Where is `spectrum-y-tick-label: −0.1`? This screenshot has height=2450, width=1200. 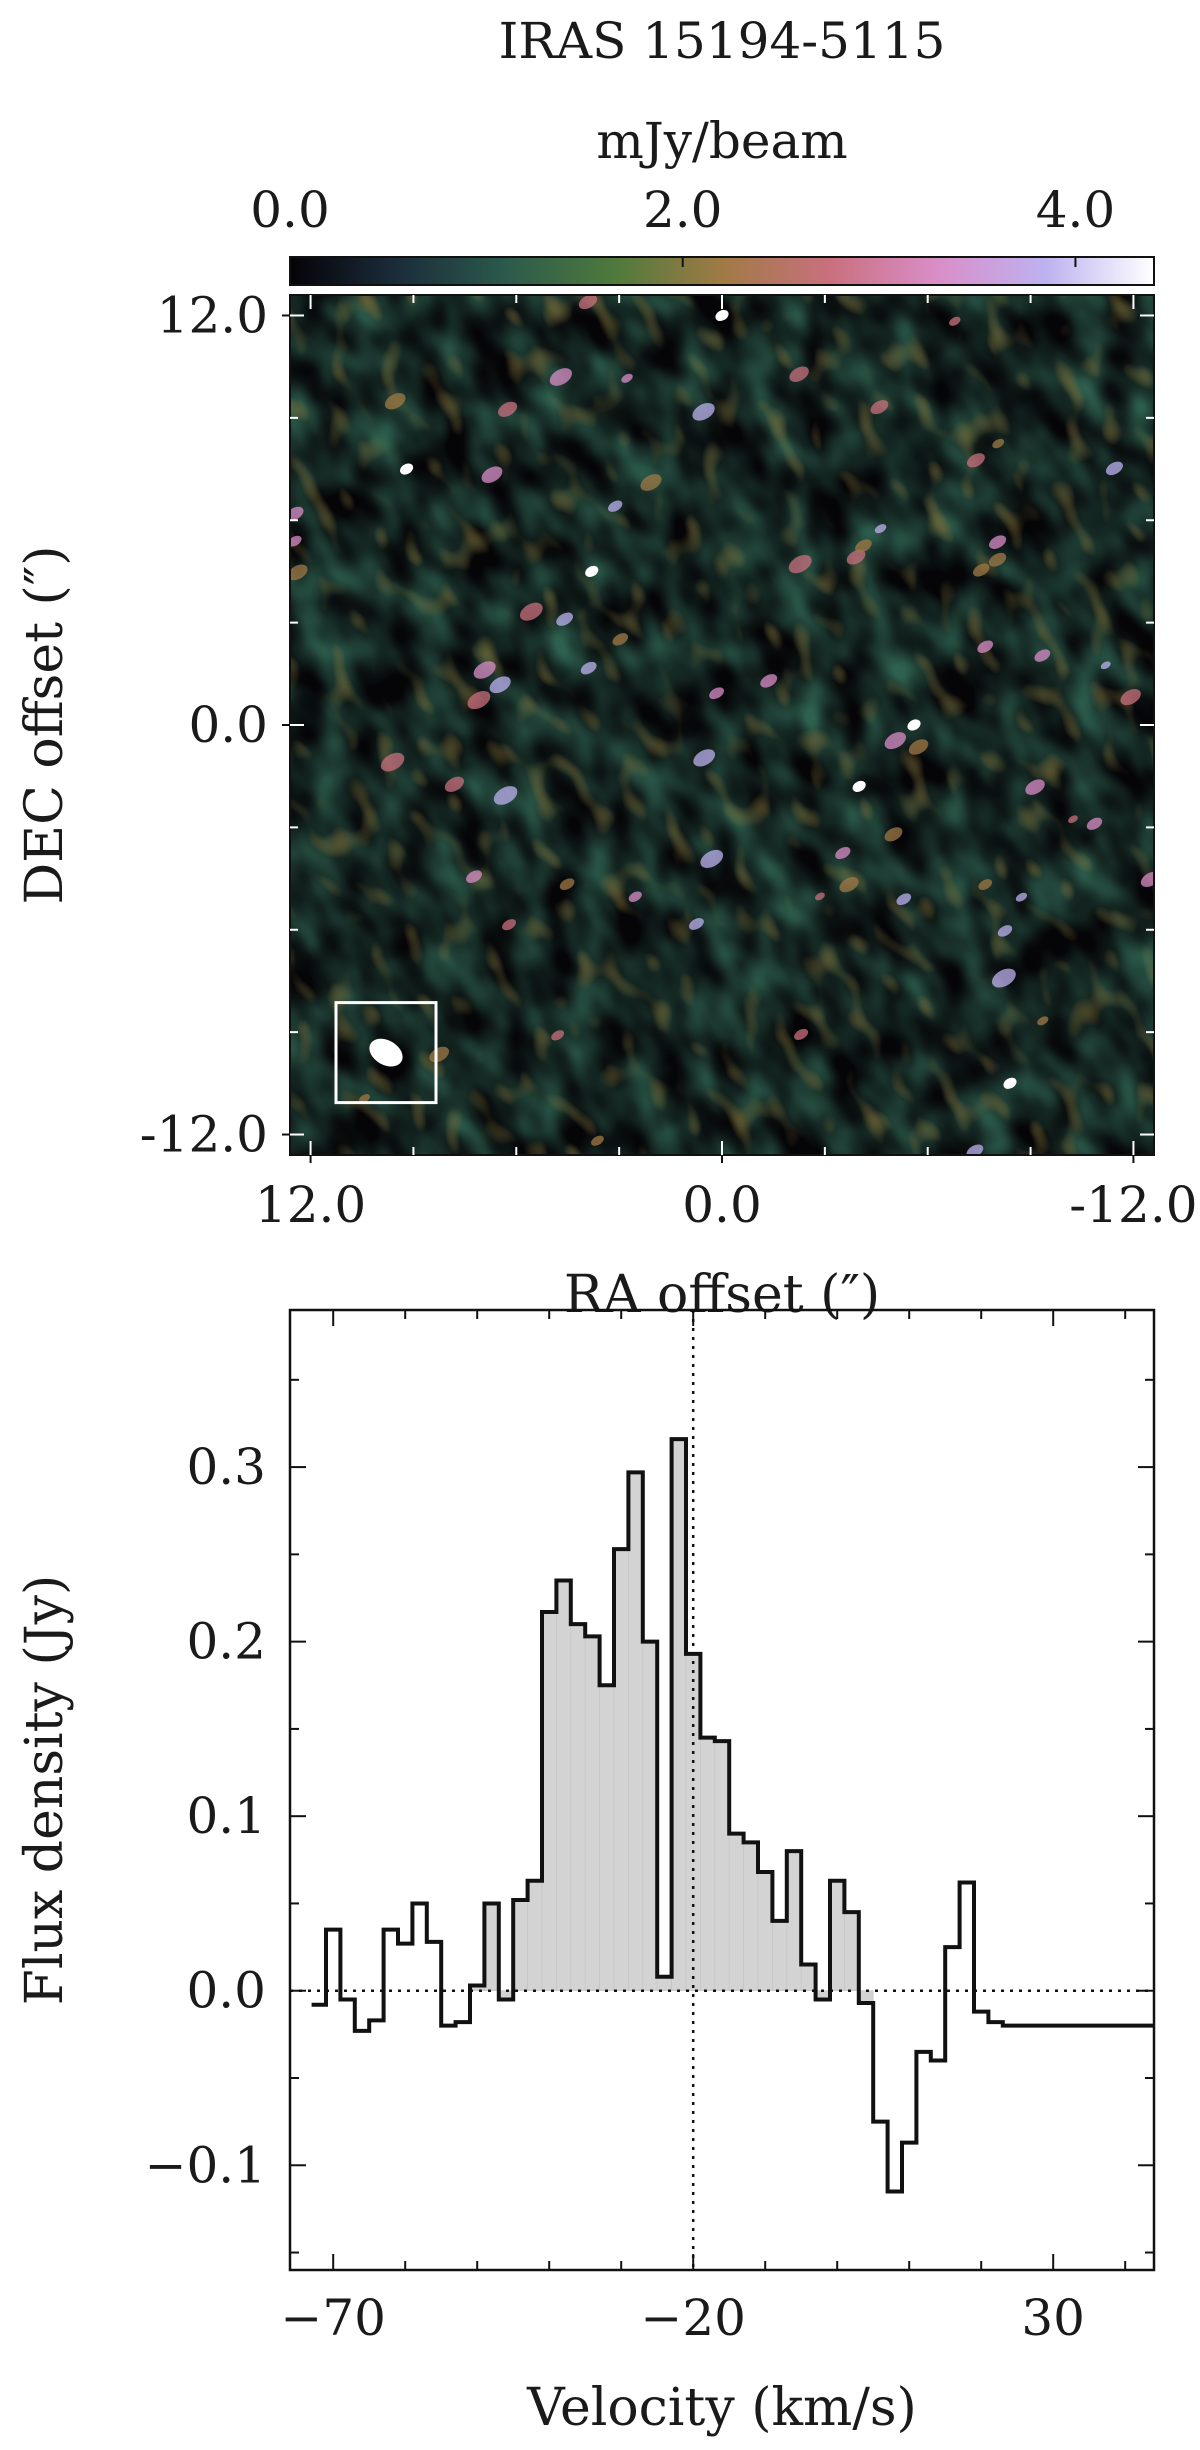
spectrum-y-tick-label: −0.1 is located at coordinates (205, 2165).